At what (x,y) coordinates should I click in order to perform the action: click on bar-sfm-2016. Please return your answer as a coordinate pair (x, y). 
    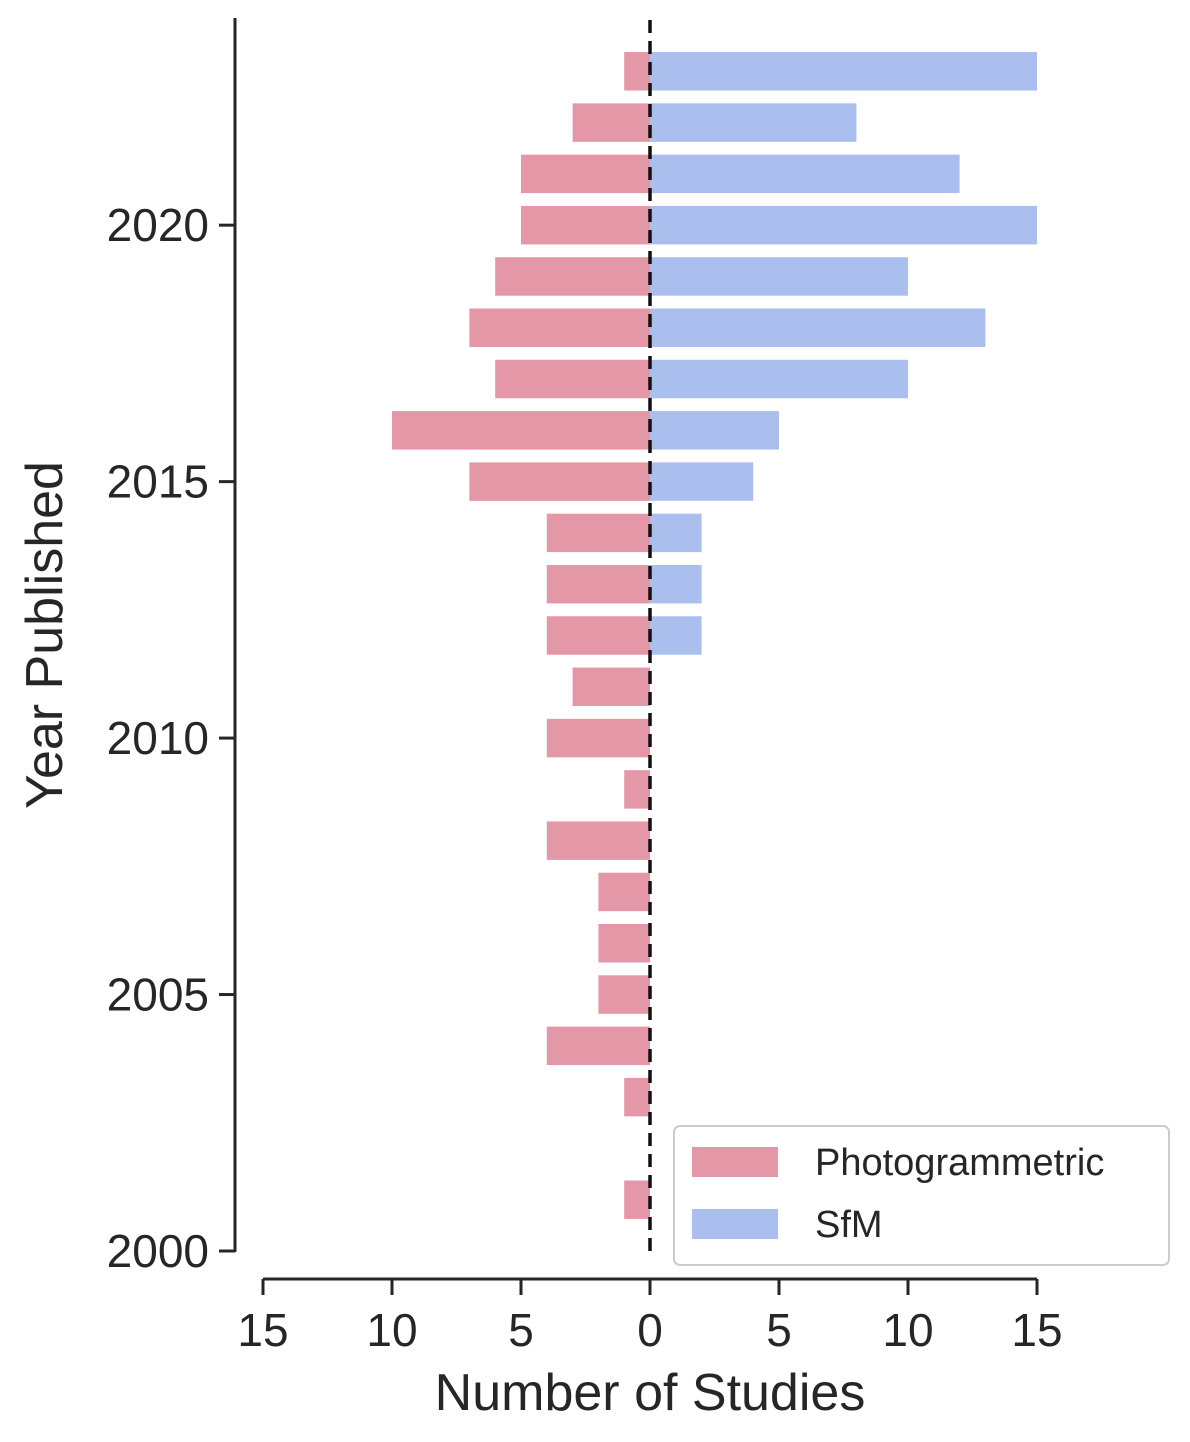
    Looking at the image, I should click on (714, 430).